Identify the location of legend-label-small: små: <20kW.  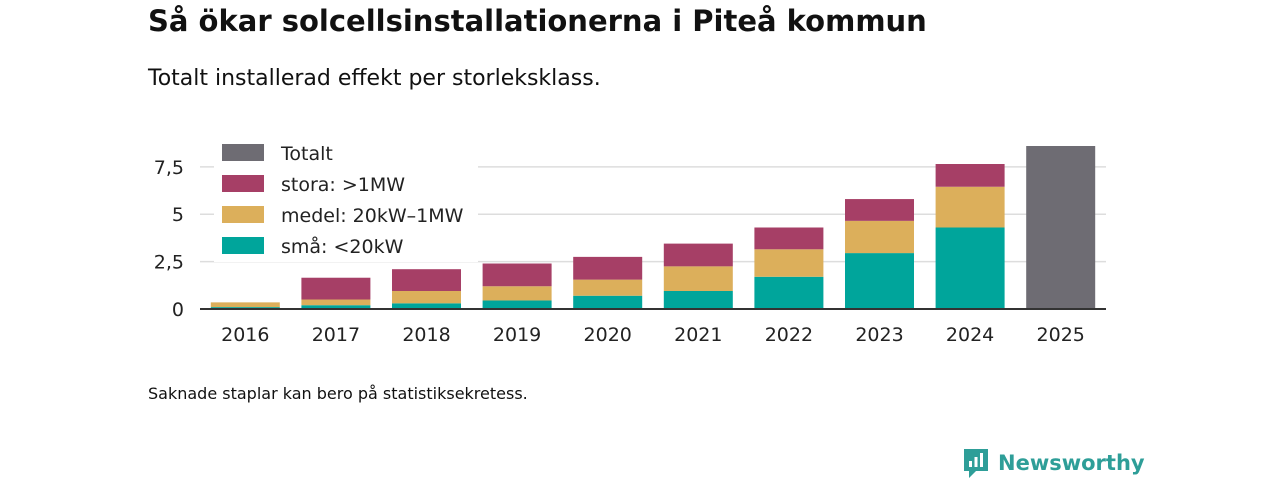
(342, 246).